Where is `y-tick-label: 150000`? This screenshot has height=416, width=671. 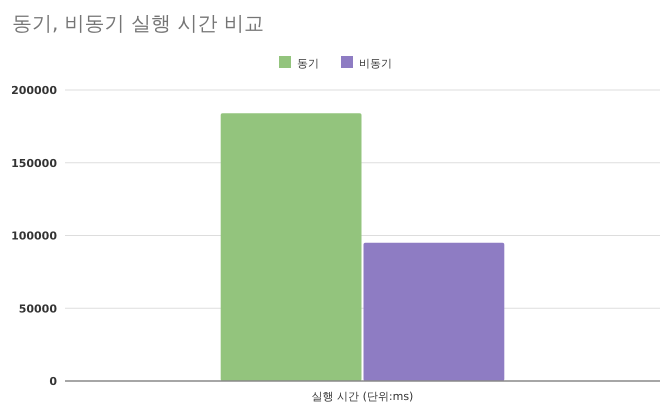 y-tick-label: 150000 is located at coordinates (34, 163).